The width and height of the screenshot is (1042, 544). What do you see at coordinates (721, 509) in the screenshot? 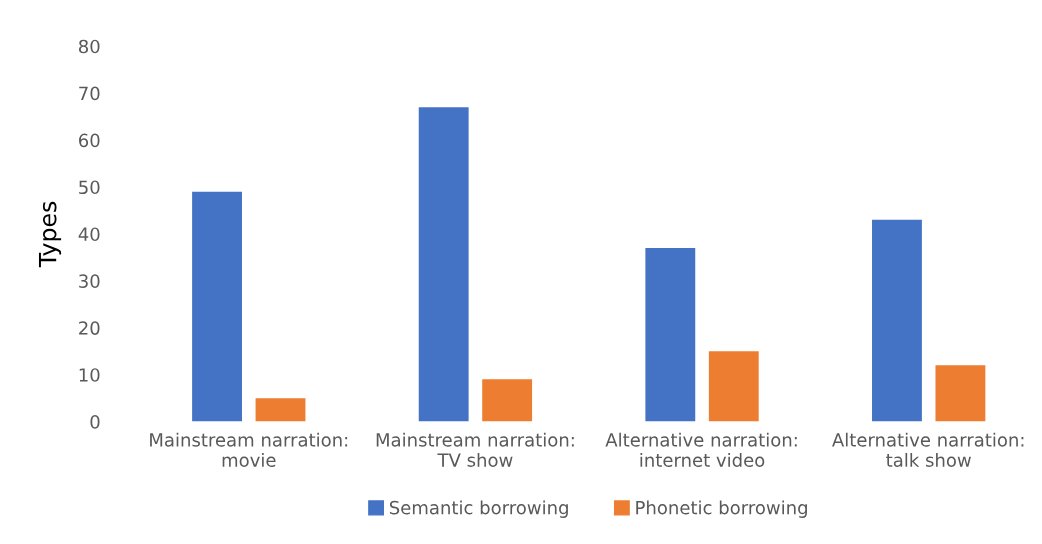
I see `legend-label: Phonetic borrowing` at bounding box center [721, 509].